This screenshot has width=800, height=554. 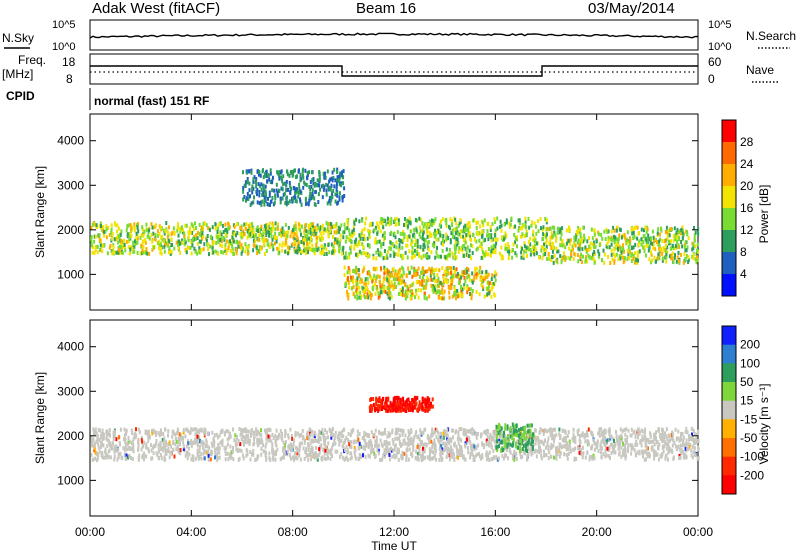 I want to click on cpid-text: normal (fast) 151 RF, so click(x=151, y=101).